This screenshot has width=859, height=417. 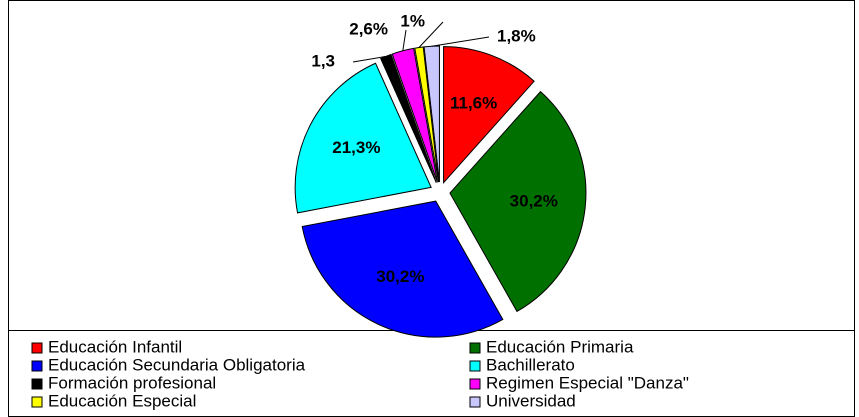 What do you see at coordinates (323, 60) in the screenshot?
I see `data-label: 1,3` at bounding box center [323, 60].